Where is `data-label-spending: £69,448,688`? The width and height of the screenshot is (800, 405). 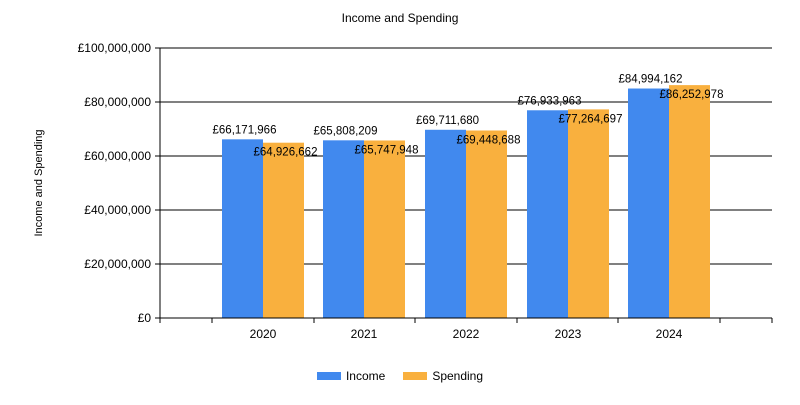 data-label-spending: £69,448,688 is located at coordinates (489, 140).